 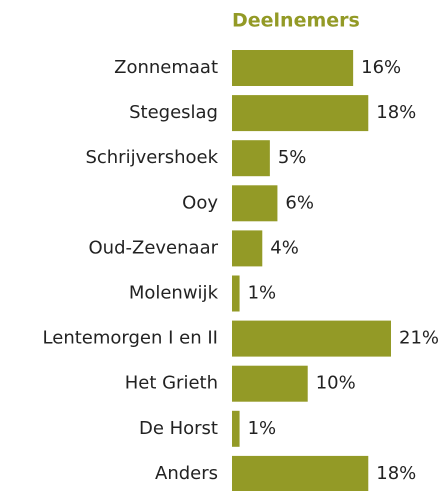 I want to click on category-label: Schrijvershoek, so click(x=151, y=157).